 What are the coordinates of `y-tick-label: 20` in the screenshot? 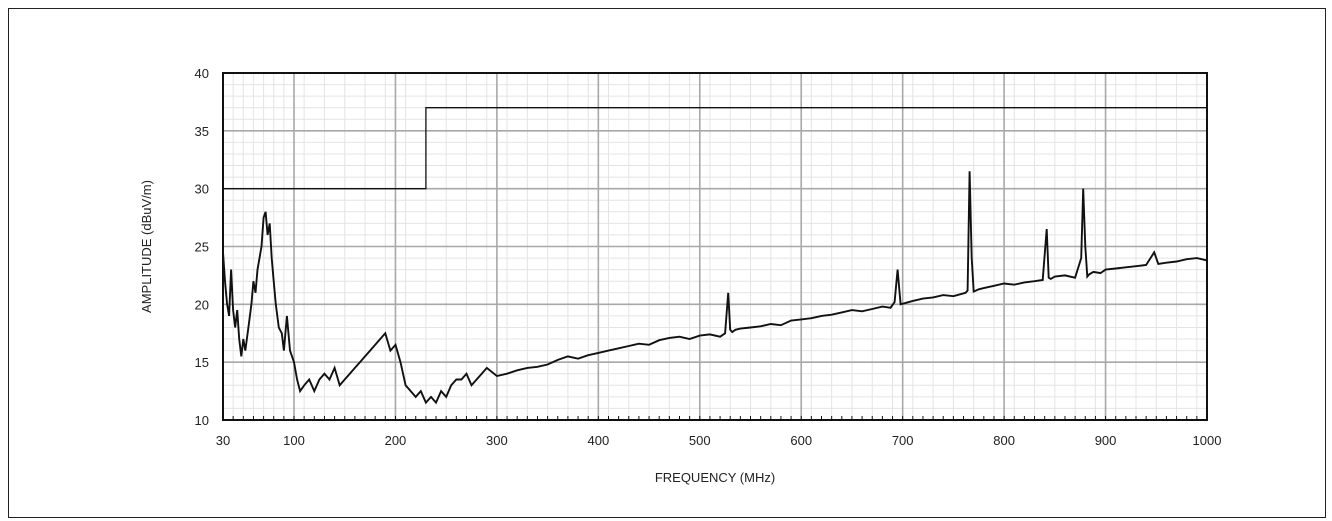 It's located at (202, 304).